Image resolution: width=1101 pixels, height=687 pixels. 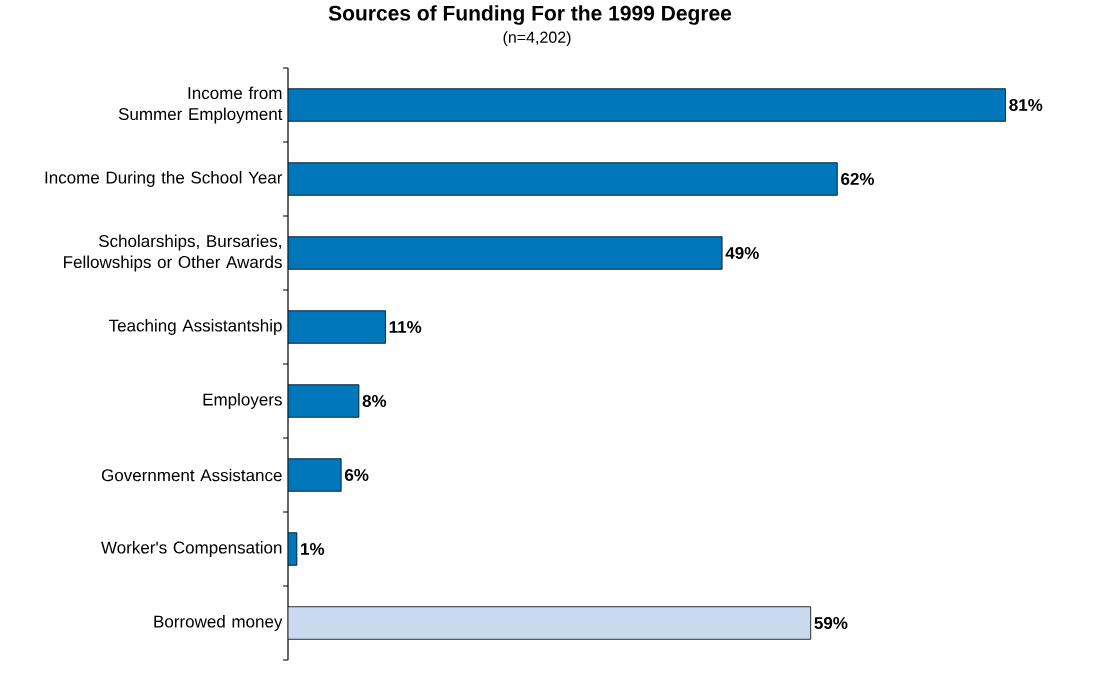 What do you see at coordinates (313, 549) in the screenshot?
I see `data-label: 1%` at bounding box center [313, 549].